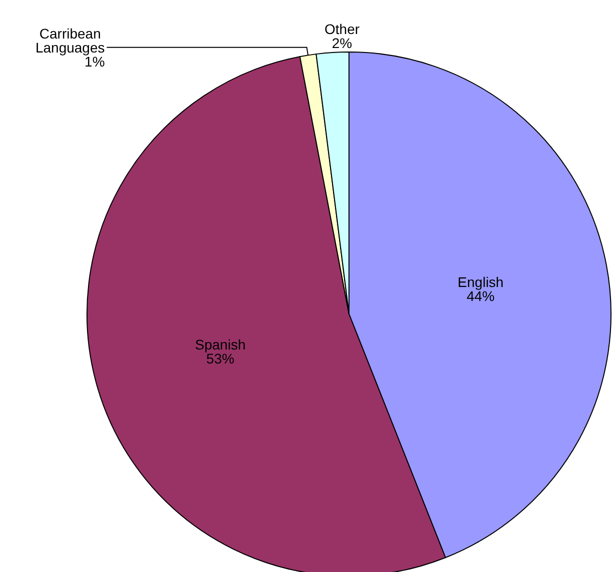 The width and height of the screenshot is (613, 572). Describe the element at coordinates (342, 43) in the screenshot. I see `data-label: 2%` at that location.